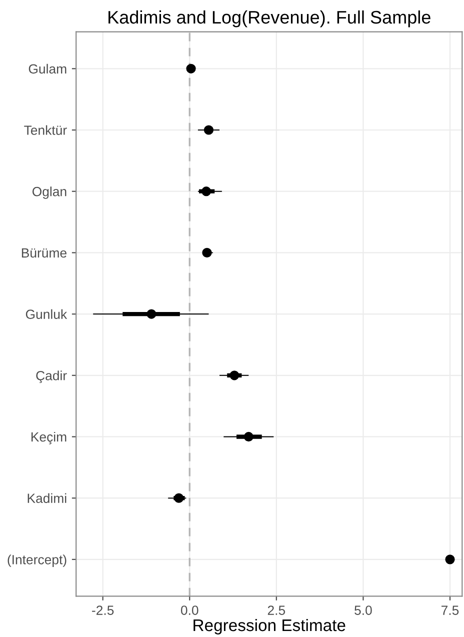  I want to click on y-tick-label: Gunluk, so click(47, 314).